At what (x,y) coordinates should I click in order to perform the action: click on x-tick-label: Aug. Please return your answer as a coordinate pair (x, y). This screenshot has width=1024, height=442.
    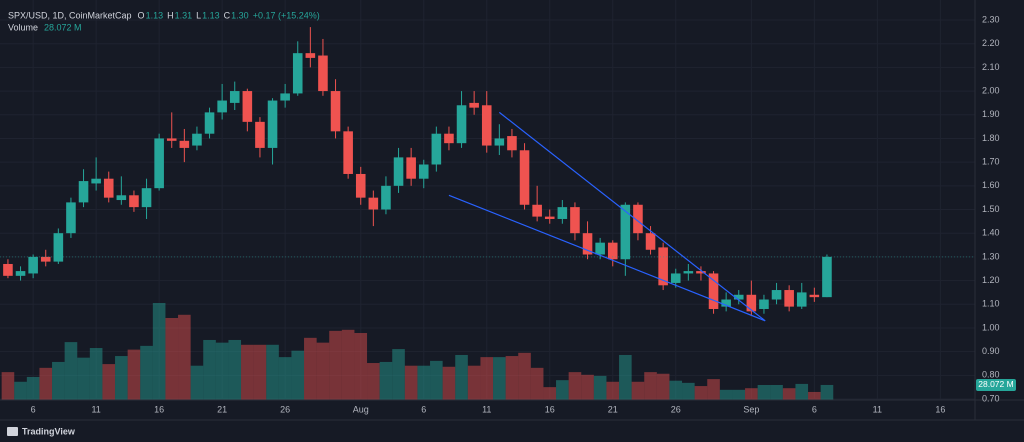
    Looking at the image, I should click on (361, 409).